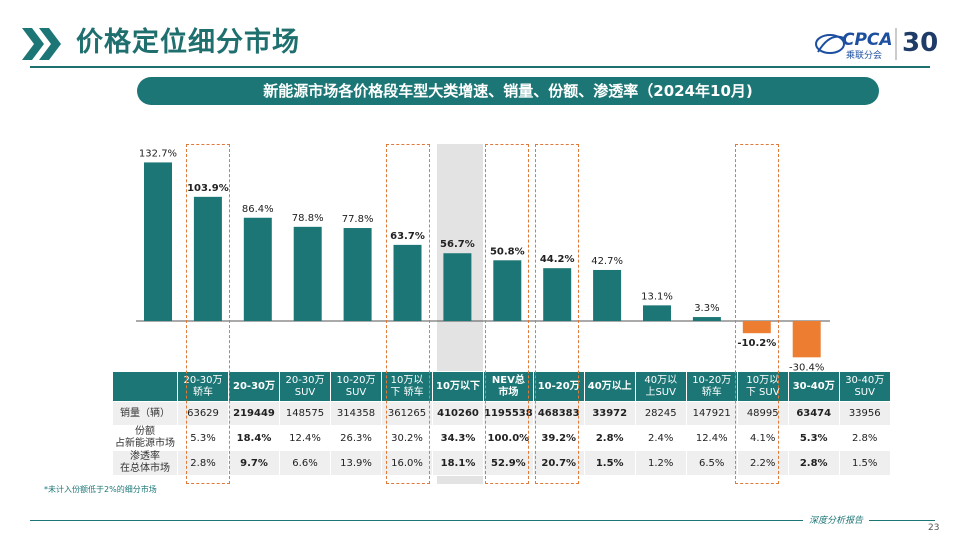 The width and height of the screenshot is (960, 540). What do you see at coordinates (813, 438) in the screenshot?
I see `table-cell: 5.3%` at bounding box center [813, 438].